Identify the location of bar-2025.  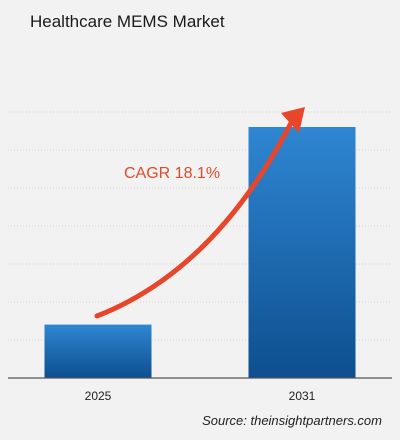
(98, 351).